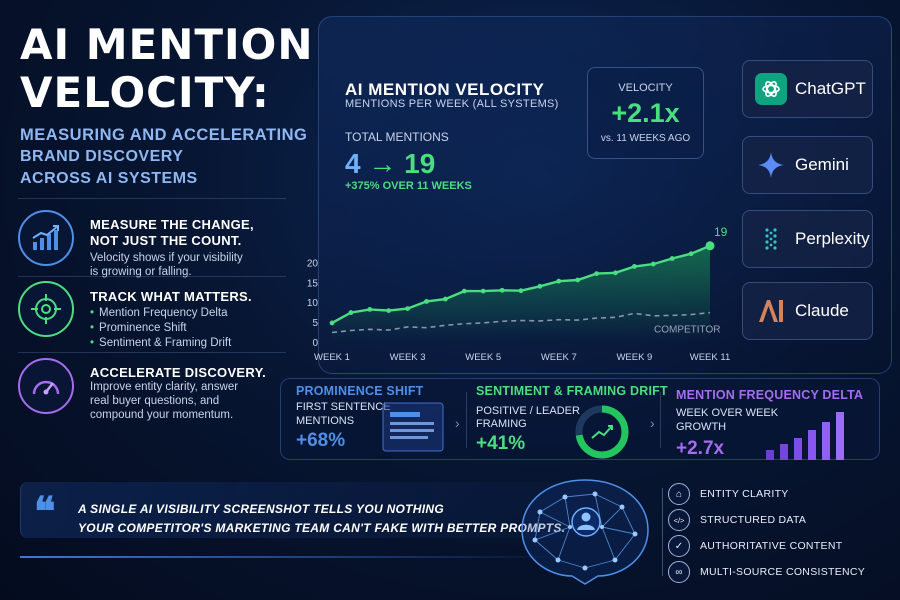  What do you see at coordinates (701, 427) in the screenshot?
I see `metric-text: GROWTH` at bounding box center [701, 427].